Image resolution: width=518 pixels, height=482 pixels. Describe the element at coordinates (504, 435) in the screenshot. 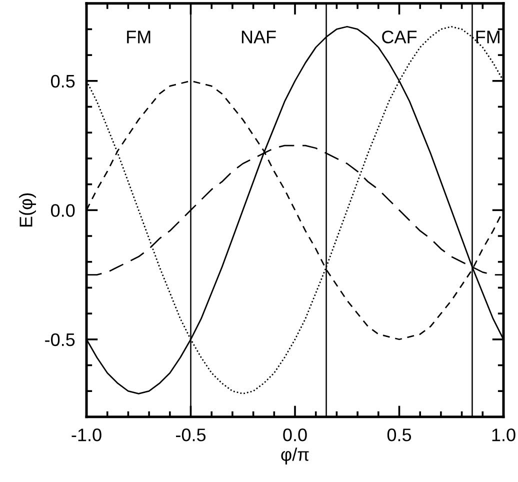

I see `x-tick-label: 1.0` at that location.